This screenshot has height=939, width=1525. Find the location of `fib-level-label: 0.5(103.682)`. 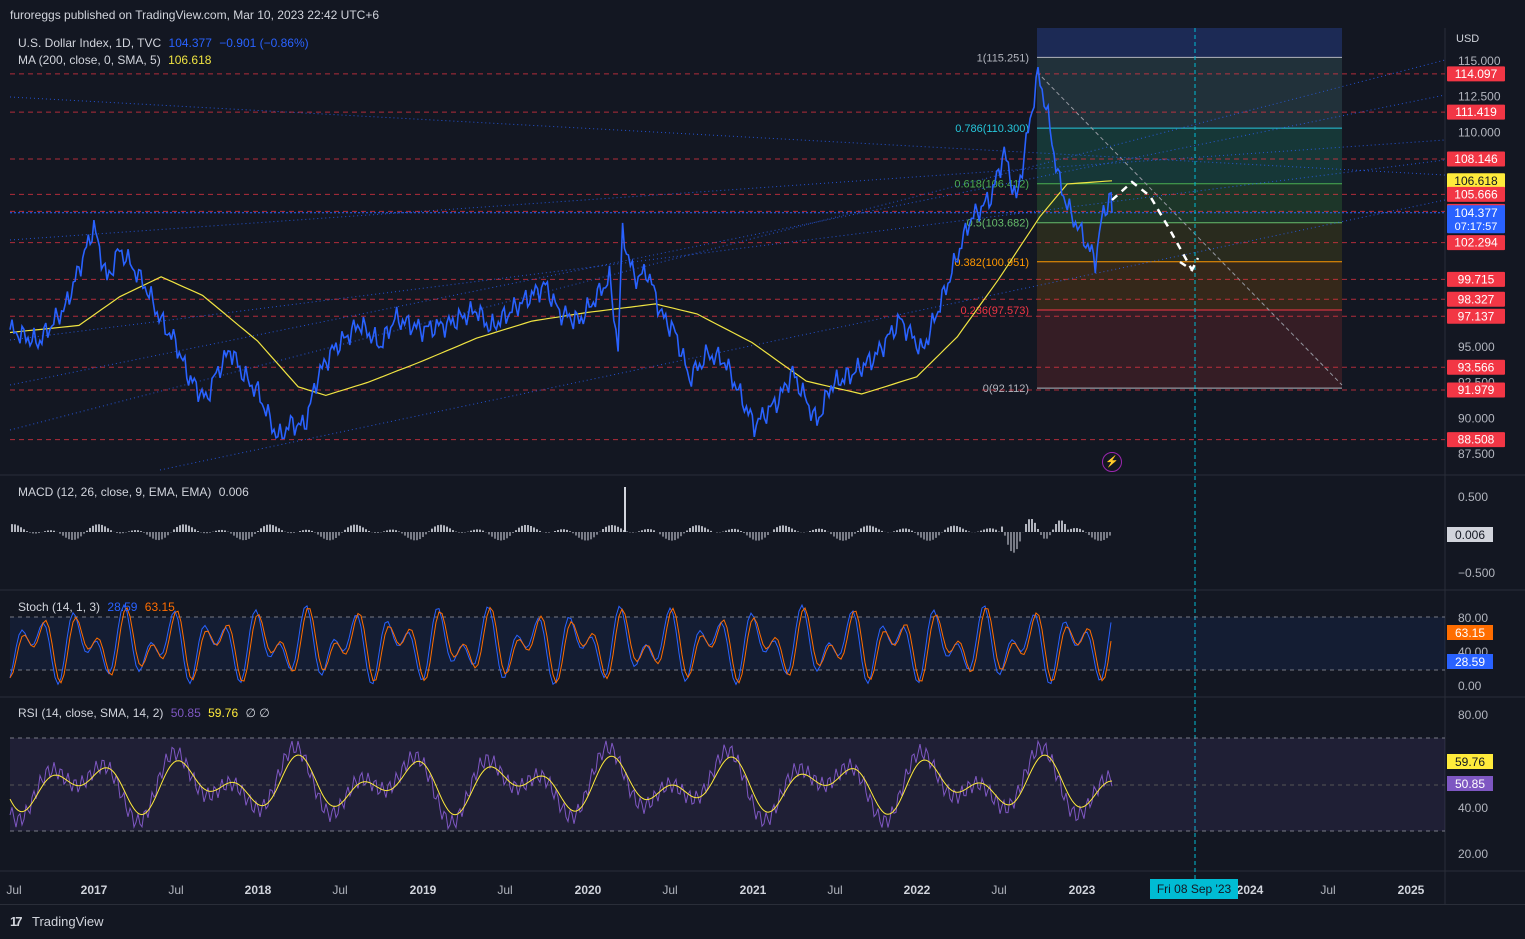

fib-level-label: 0.5(103.682) is located at coordinates (998, 224).